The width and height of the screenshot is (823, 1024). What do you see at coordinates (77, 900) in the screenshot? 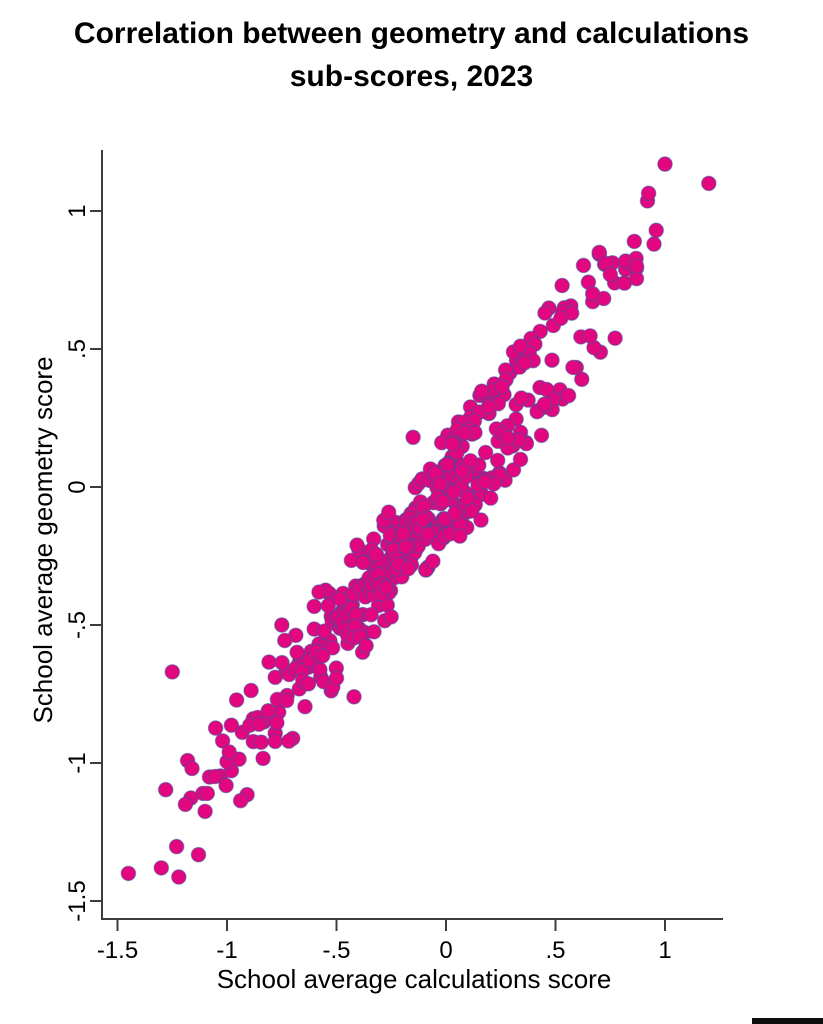
I see `y-tick-label: -1.5` at bounding box center [77, 900].